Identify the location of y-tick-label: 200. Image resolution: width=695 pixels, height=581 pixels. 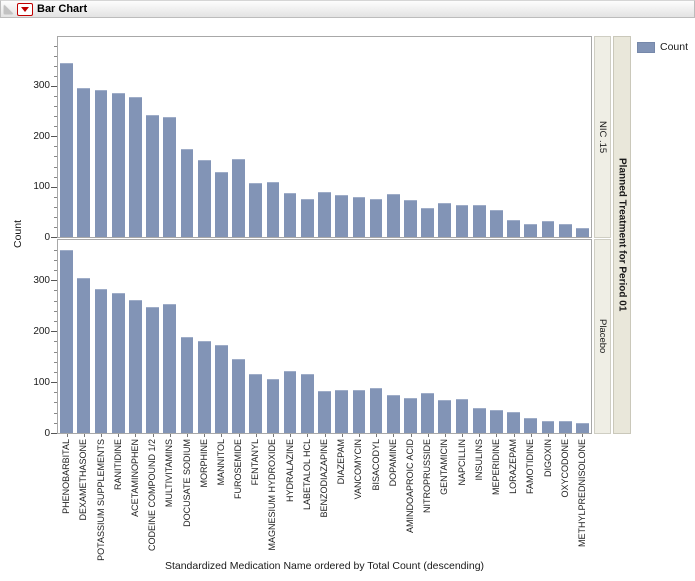
(41, 331).